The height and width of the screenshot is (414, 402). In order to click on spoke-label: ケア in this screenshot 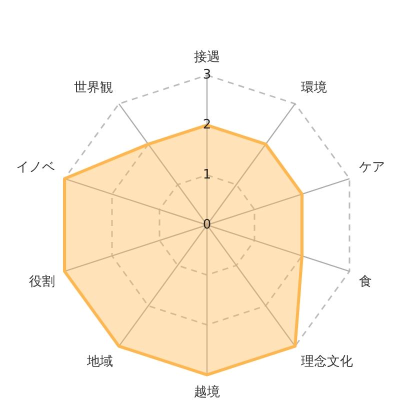, I will do `click(372, 168)`.